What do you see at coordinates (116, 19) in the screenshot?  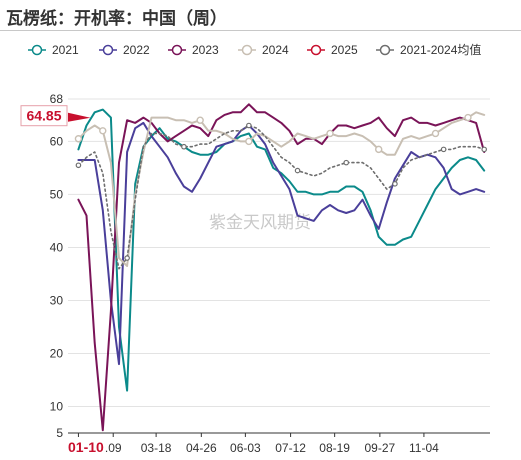 I see `chart-title: 瓦楞纸：开机率：中国（周）` at bounding box center [116, 19].